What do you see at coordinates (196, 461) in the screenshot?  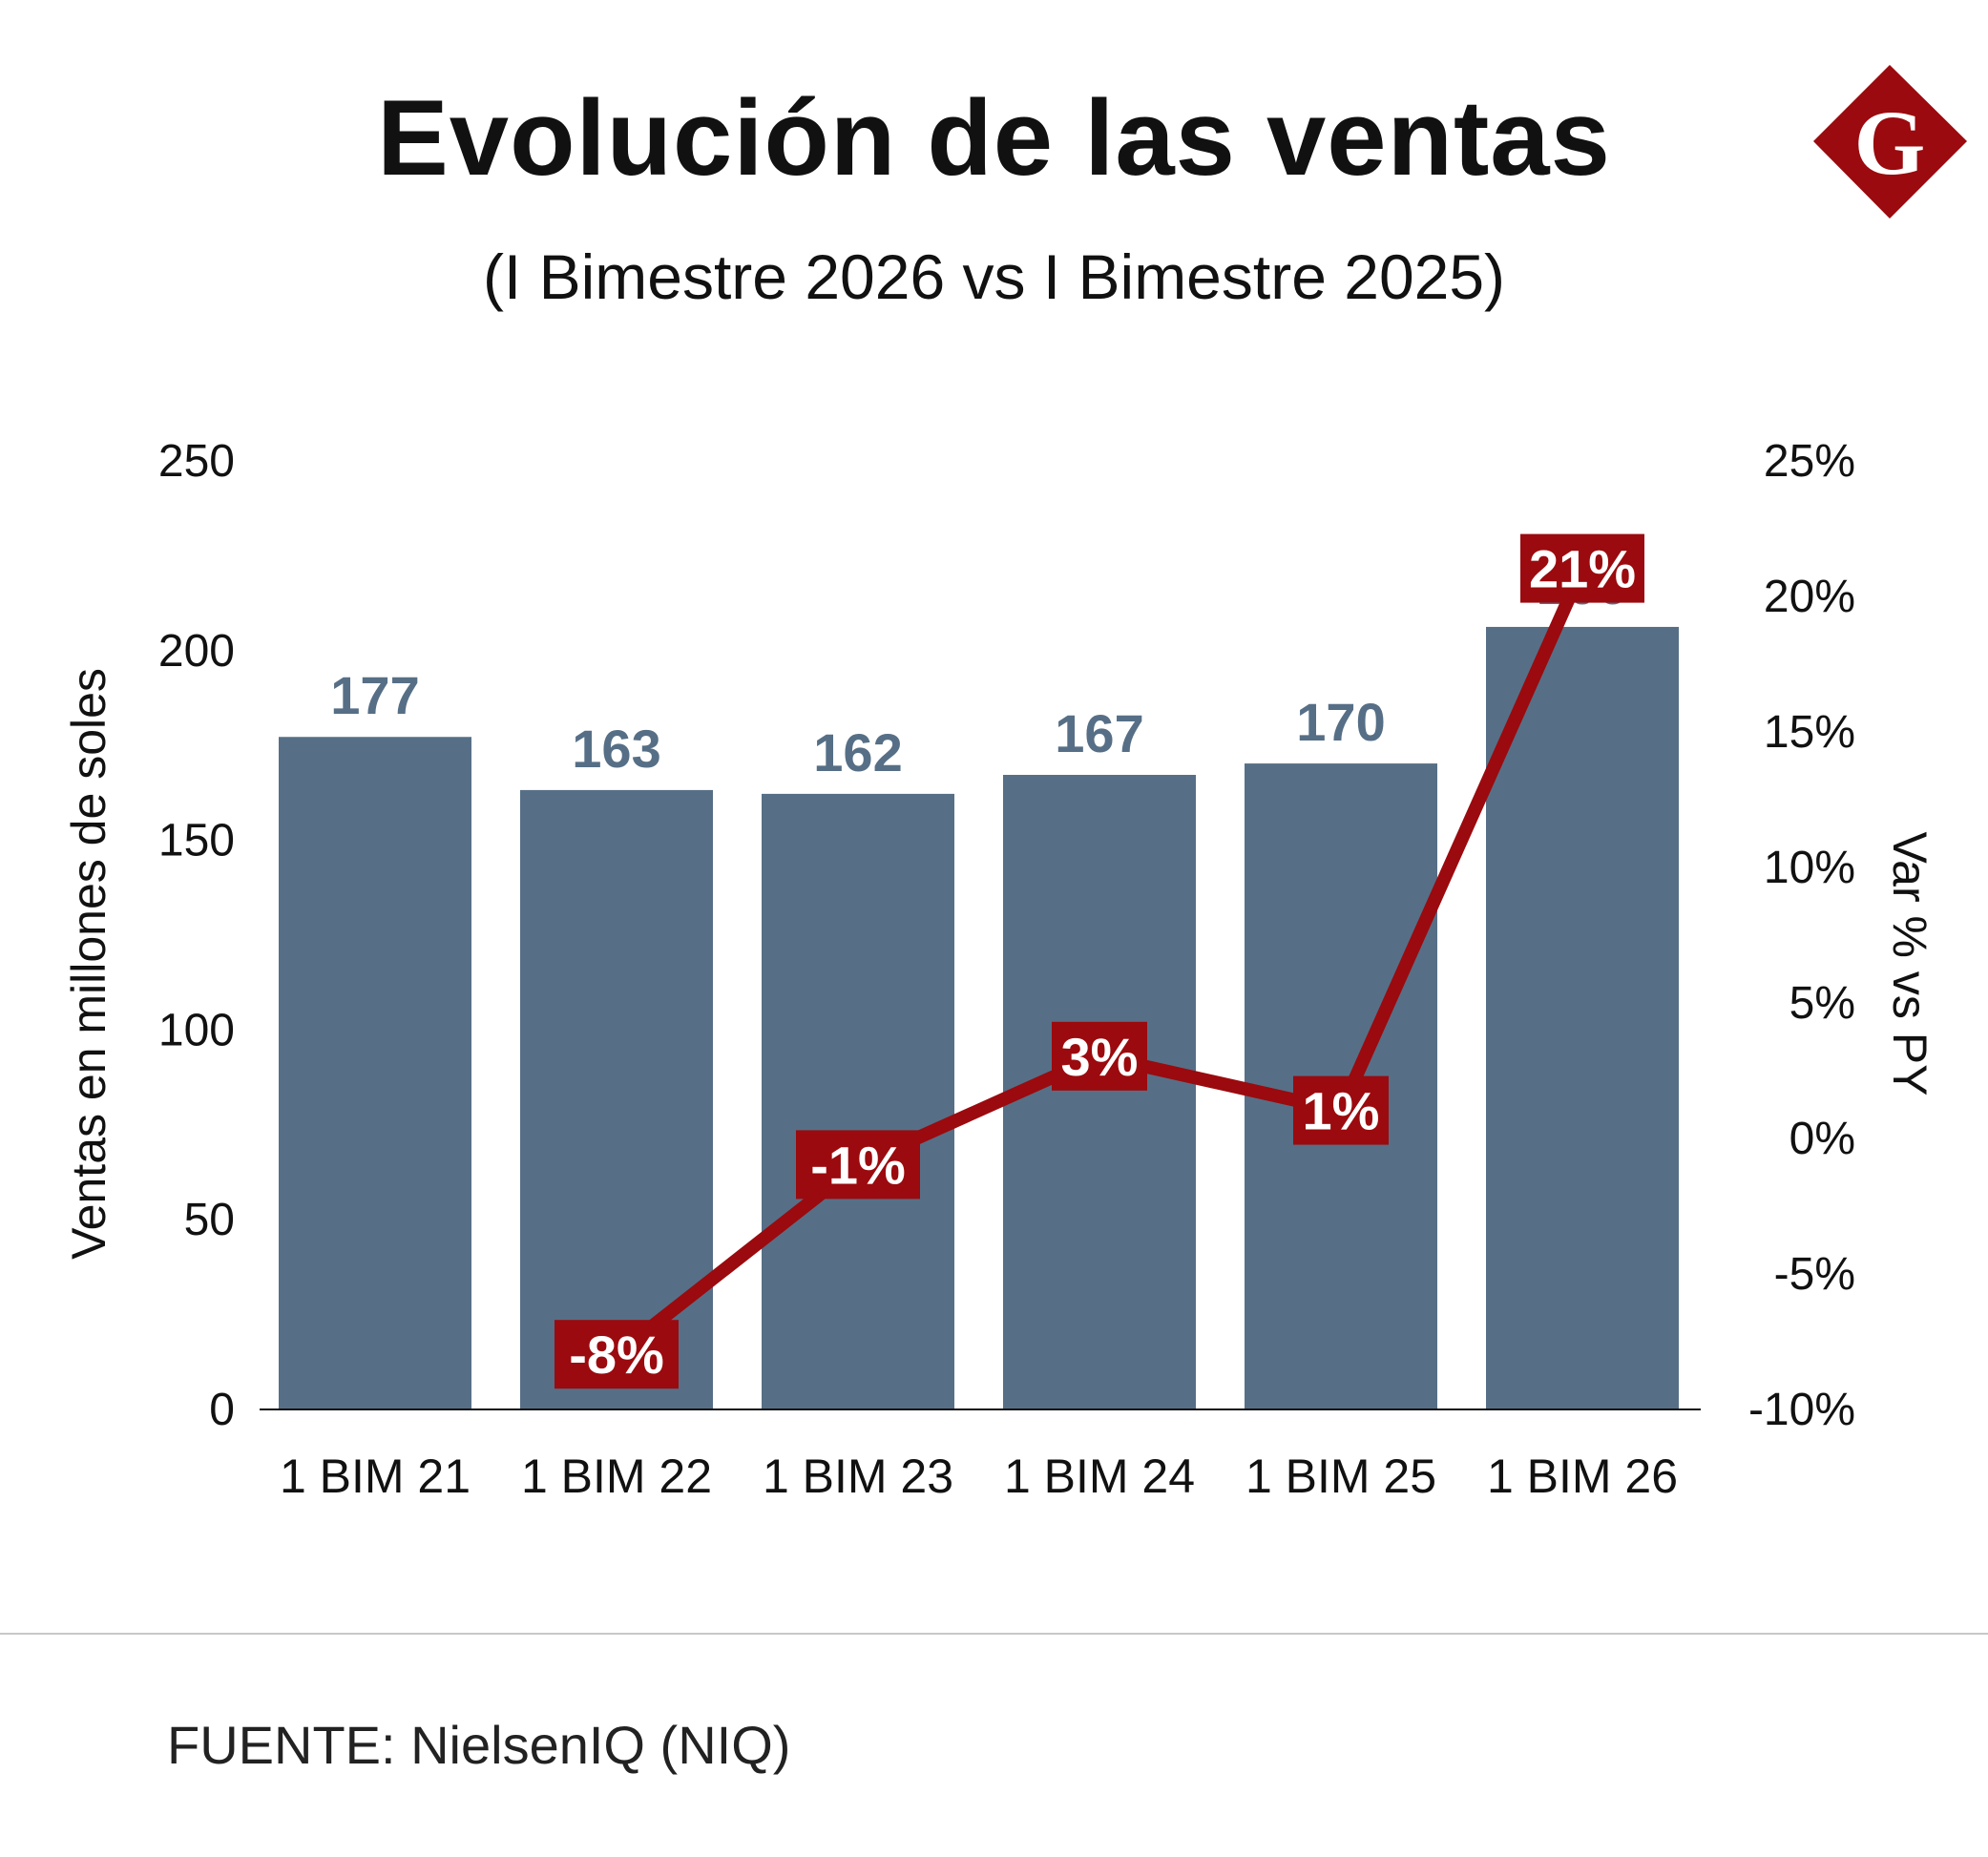 I see `y-tick-label: 250` at bounding box center [196, 461].